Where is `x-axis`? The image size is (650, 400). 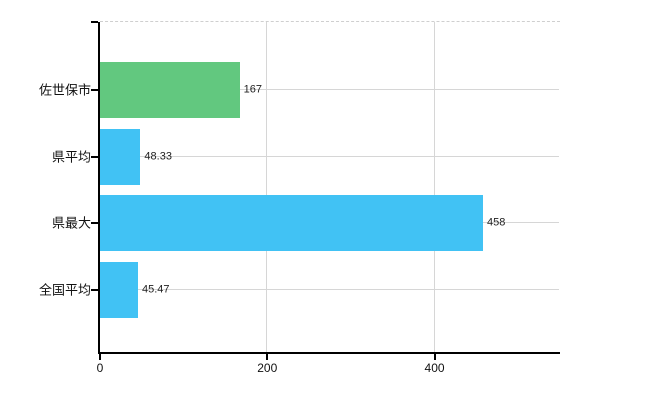
x-axis is located at coordinates (329, 353).